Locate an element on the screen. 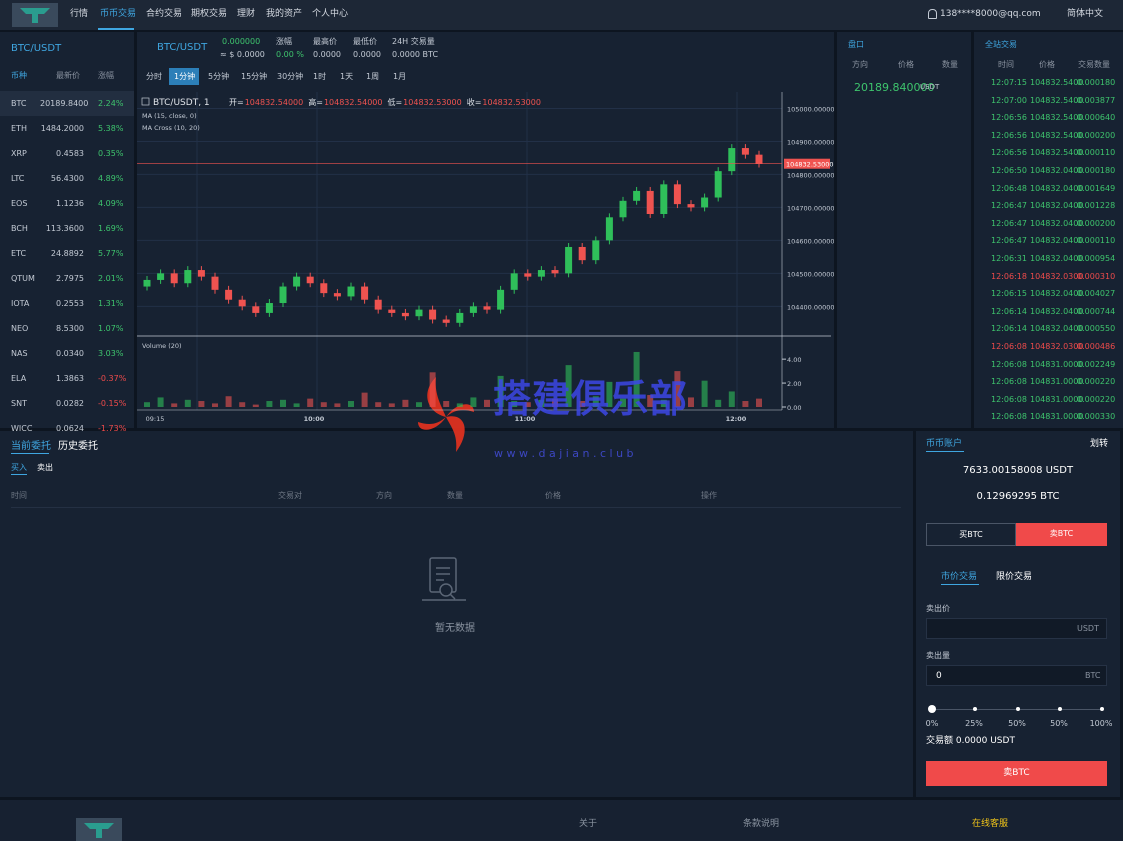 The height and width of the screenshot is (841, 1123). interval: 1时 is located at coordinates (320, 76).